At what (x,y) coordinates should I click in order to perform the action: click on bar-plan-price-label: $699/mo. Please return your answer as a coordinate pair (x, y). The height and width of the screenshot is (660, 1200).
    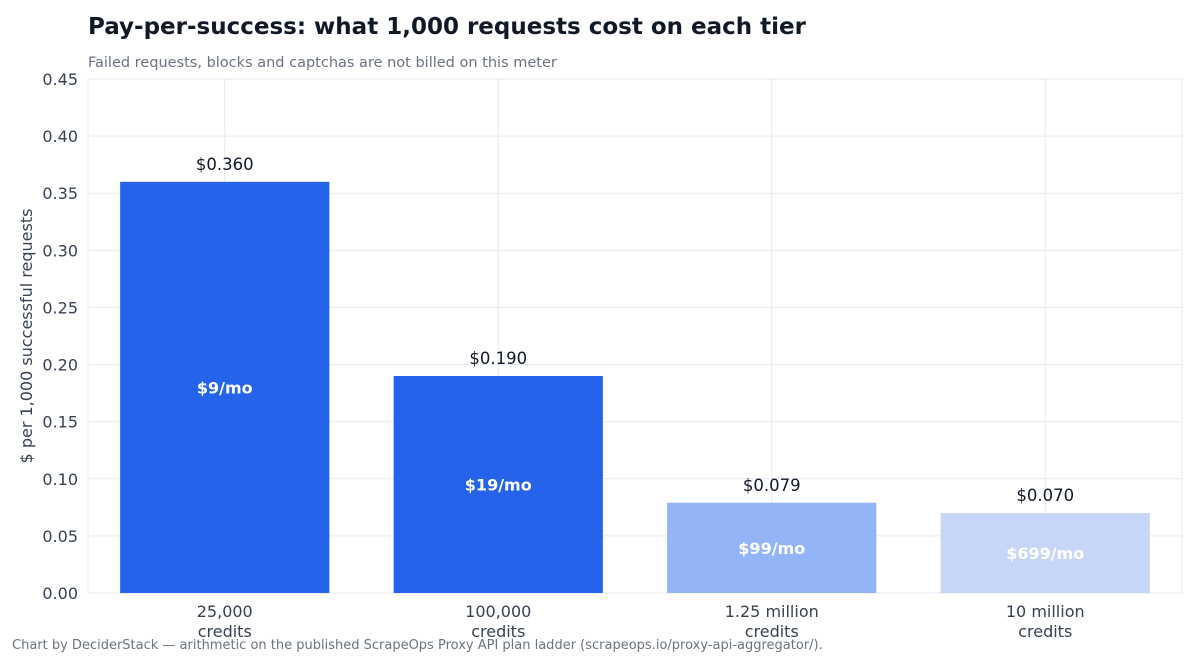
    Looking at the image, I should click on (1045, 553).